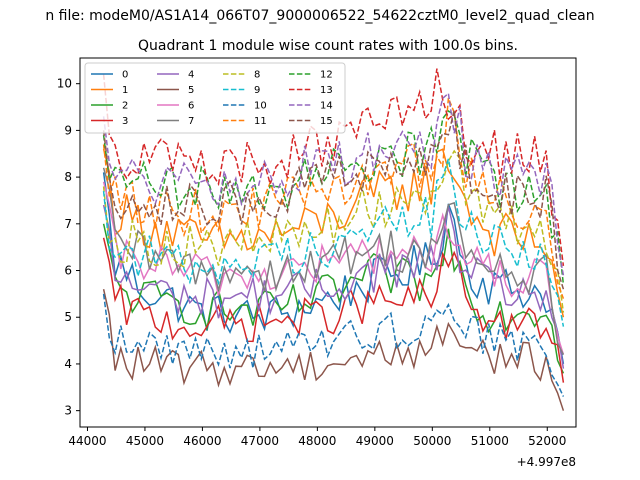 This screenshot has height=480, width=640. What do you see at coordinates (202, 441) in the screenshot?
I see `x-tick-label: 46000` at bounding box center [202, 441].